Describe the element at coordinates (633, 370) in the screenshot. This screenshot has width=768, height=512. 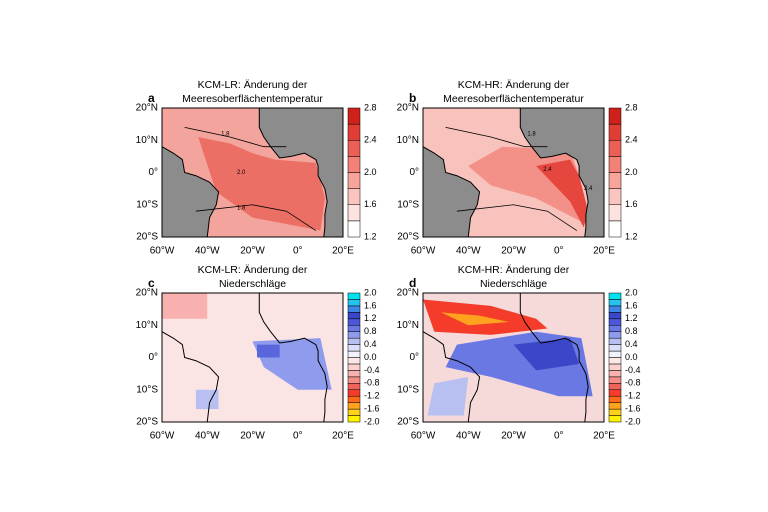
I see `colorbar-label: -0.4` at that location.